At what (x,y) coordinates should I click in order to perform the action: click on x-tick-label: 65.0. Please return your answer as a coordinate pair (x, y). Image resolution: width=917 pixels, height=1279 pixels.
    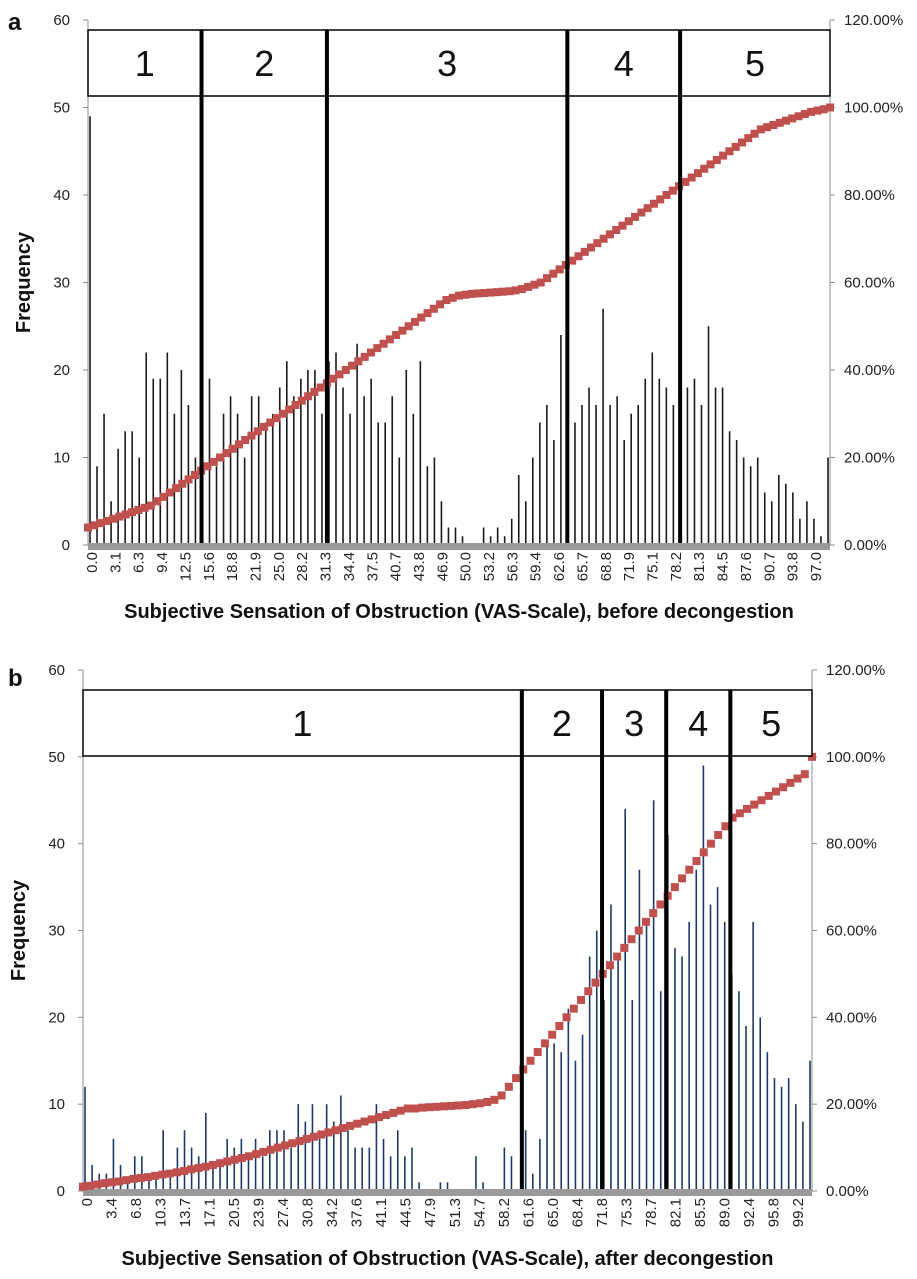
    Looking at the image, I should click on (553, 1212).